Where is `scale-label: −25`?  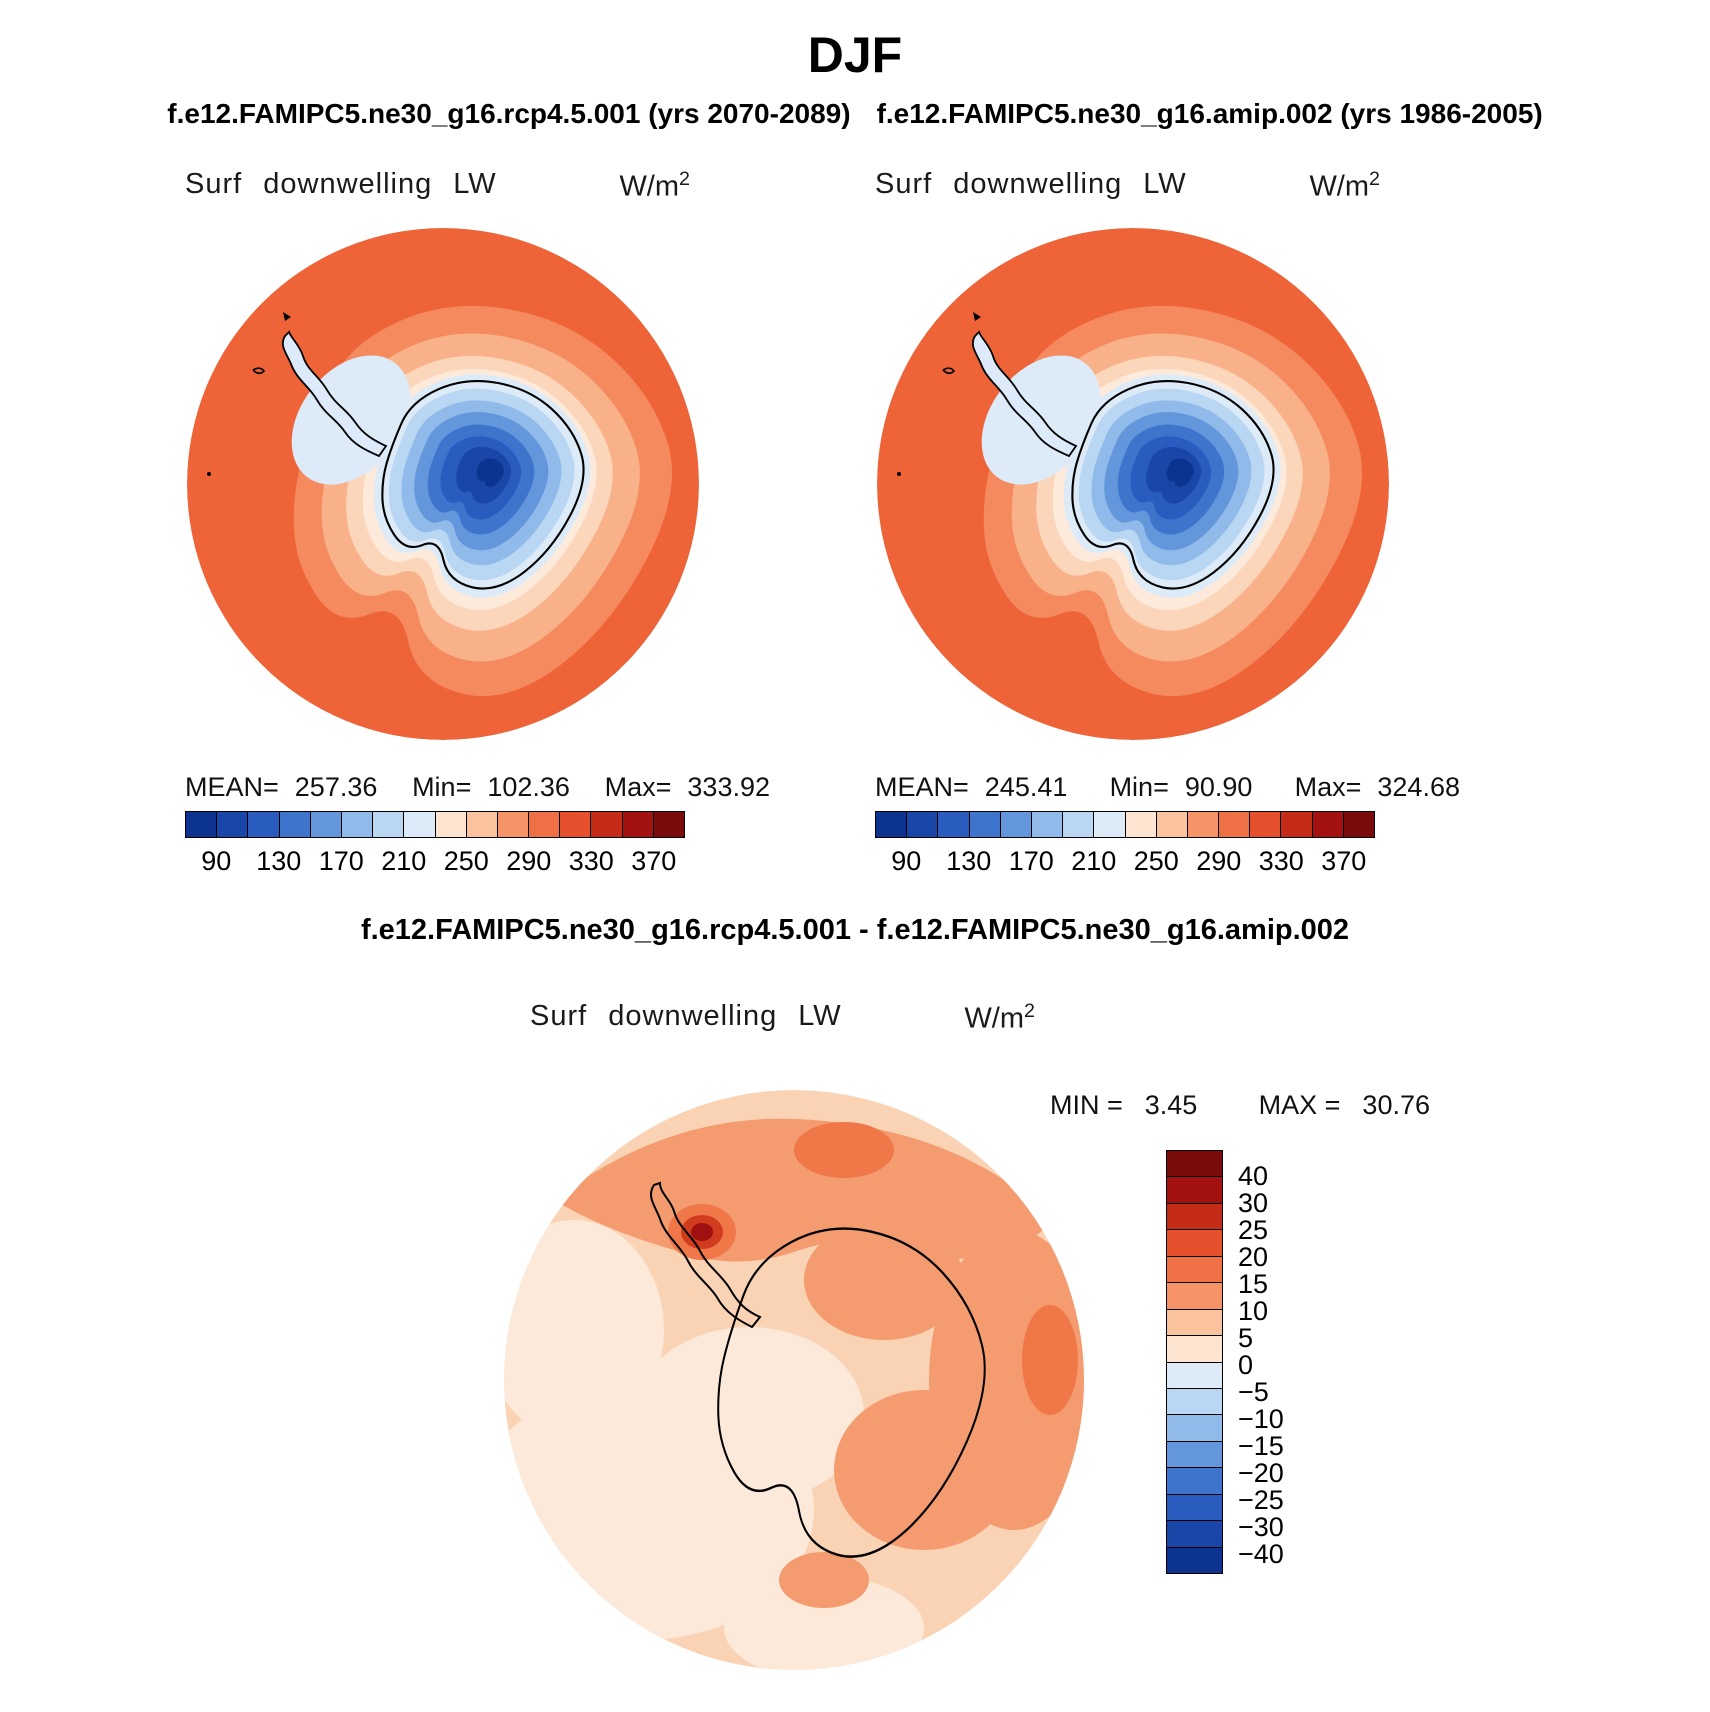 scale-label: −25 is located at coordinates (1261, 1500).